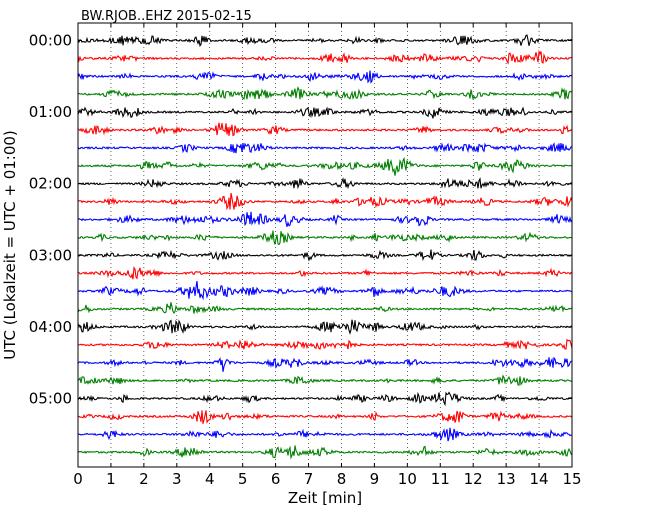  Describe the element at coordinates (325, 498) in the screenshot. I see `x-axis-label: Zeit [min]` at that location.